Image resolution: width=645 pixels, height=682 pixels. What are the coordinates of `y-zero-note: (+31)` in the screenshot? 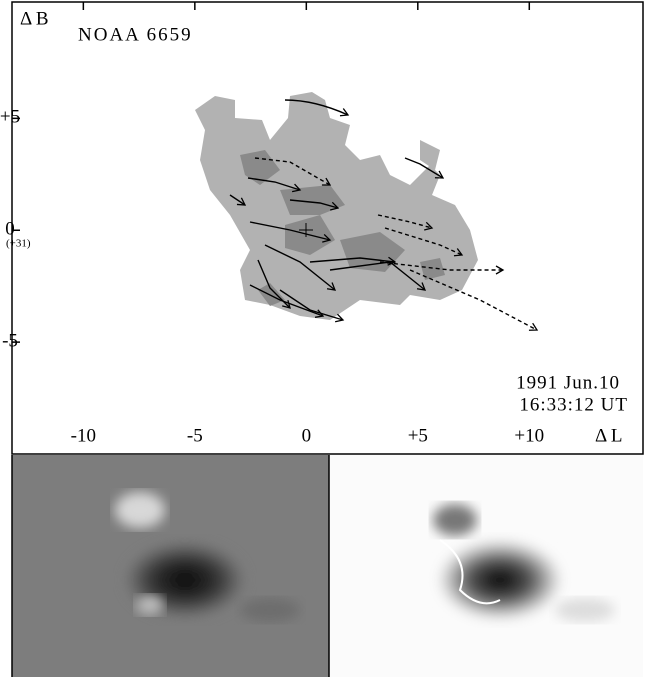 It's located at (18, 244).